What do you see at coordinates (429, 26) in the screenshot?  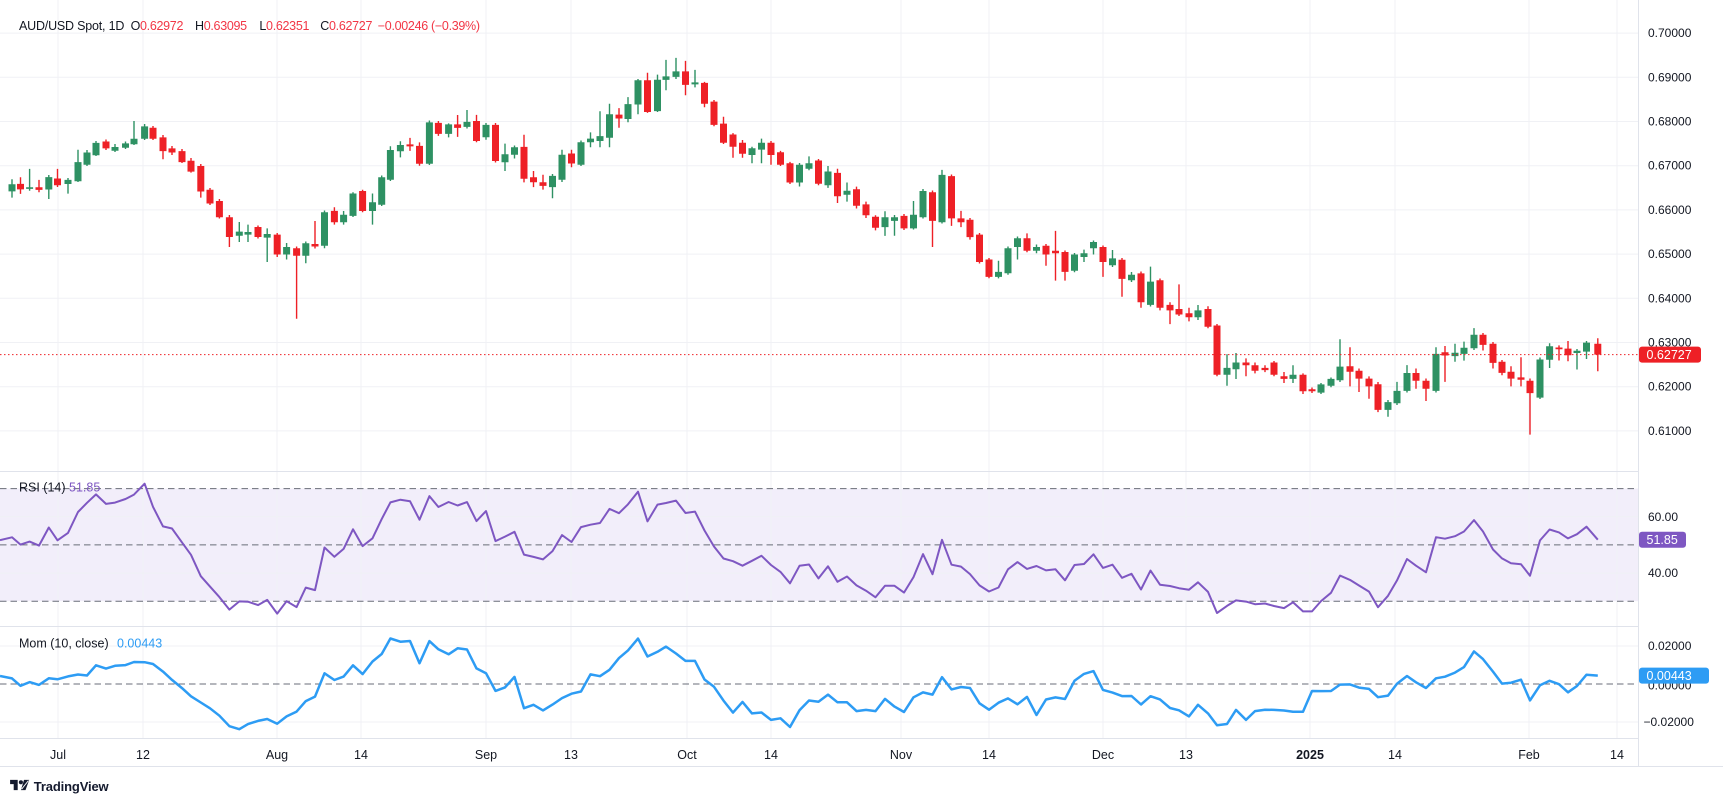 I see `svg-text: −0.00246 (−0.39%)` at bounding box center [429, 26].